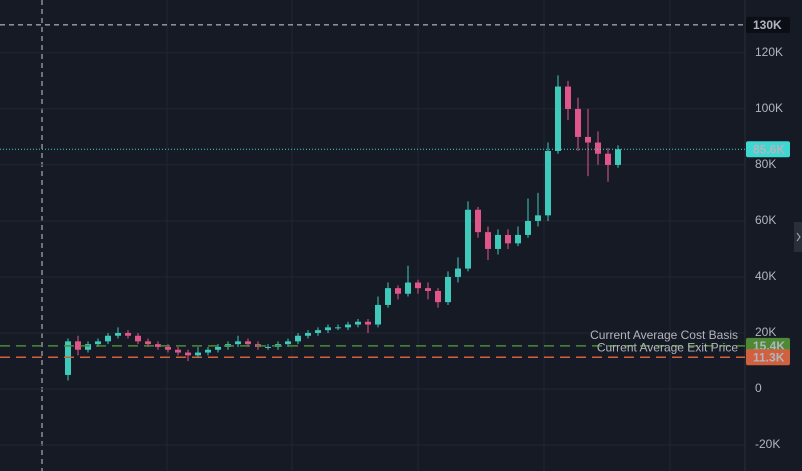 The height and width of the screenshot is (471, 802). I want to click on y-tick-label: 40K, so click(765, 276).